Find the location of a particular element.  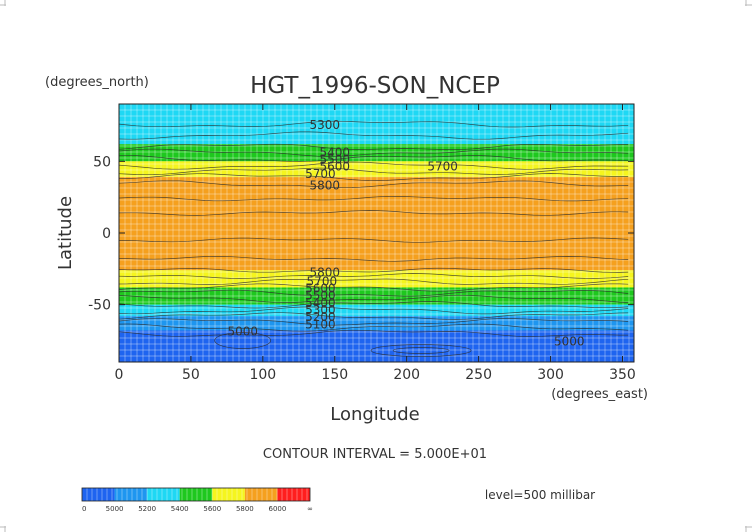

x-tick-label: 250 is located at coordinates (478, 375).